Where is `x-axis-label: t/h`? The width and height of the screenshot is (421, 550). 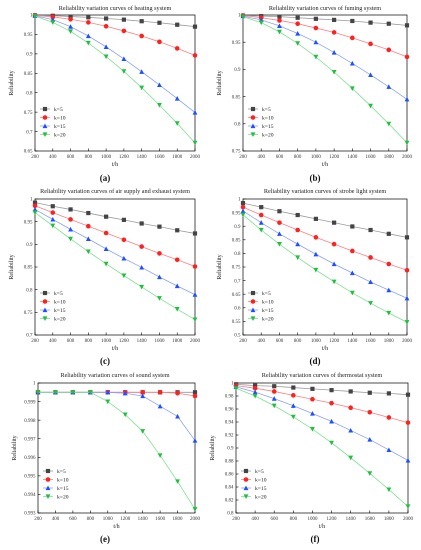 x-axis-label: t/h is located at coordinates (325, 165).